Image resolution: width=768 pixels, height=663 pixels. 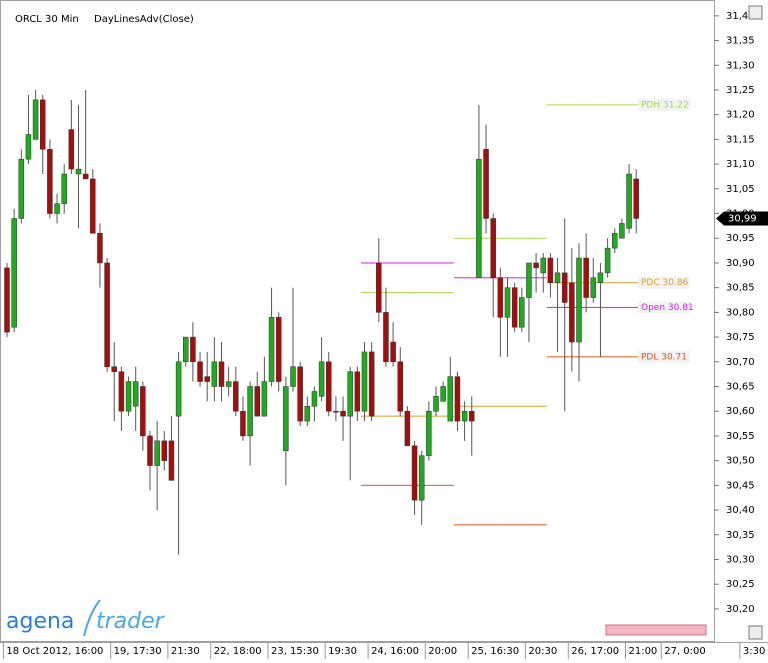 I want to click on level-label: Open 30.81, so click(x=667, y=308).